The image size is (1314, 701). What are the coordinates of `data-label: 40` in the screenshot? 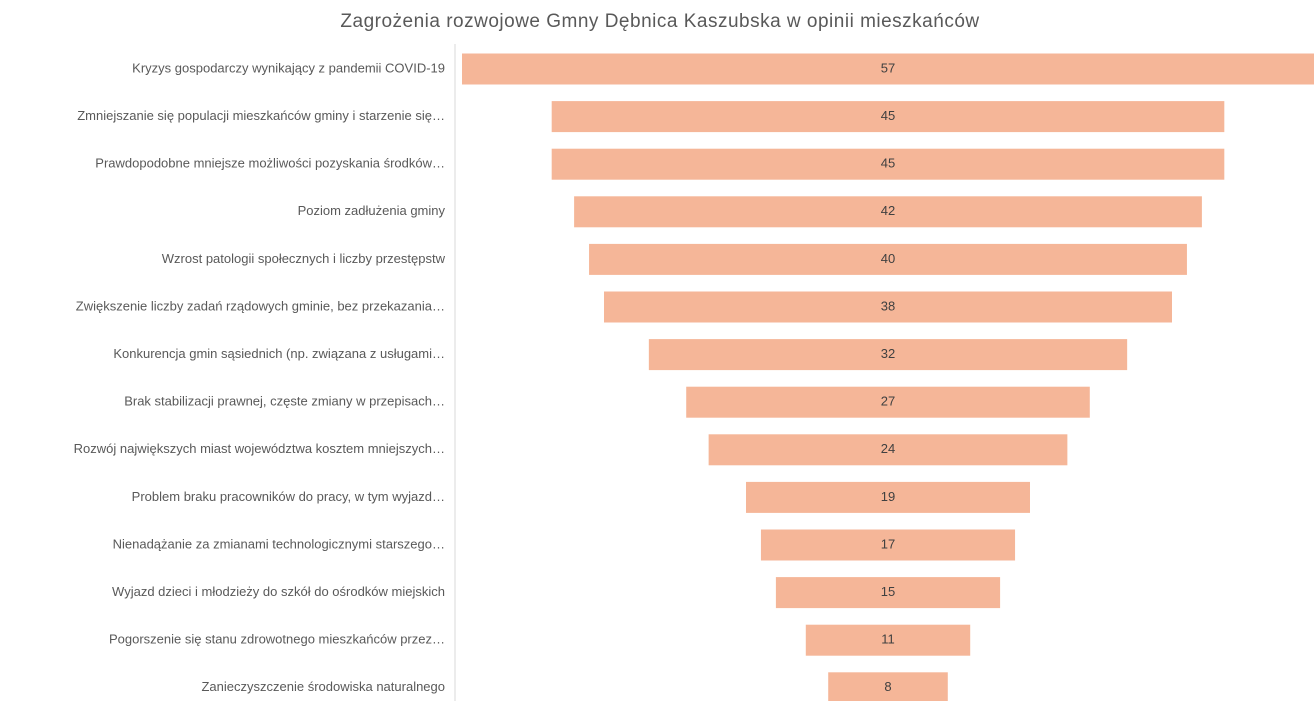 It's located at (888, 258).